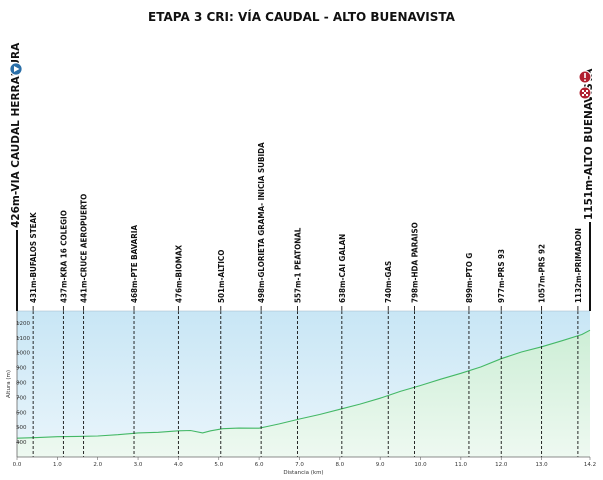 This screenshot has width=603, height=480. What do you see at coordinates (578, 265) in the screenshot?
I see `waypoint-label: 1132m-PRIMADON` at bounding box center [578, 265].